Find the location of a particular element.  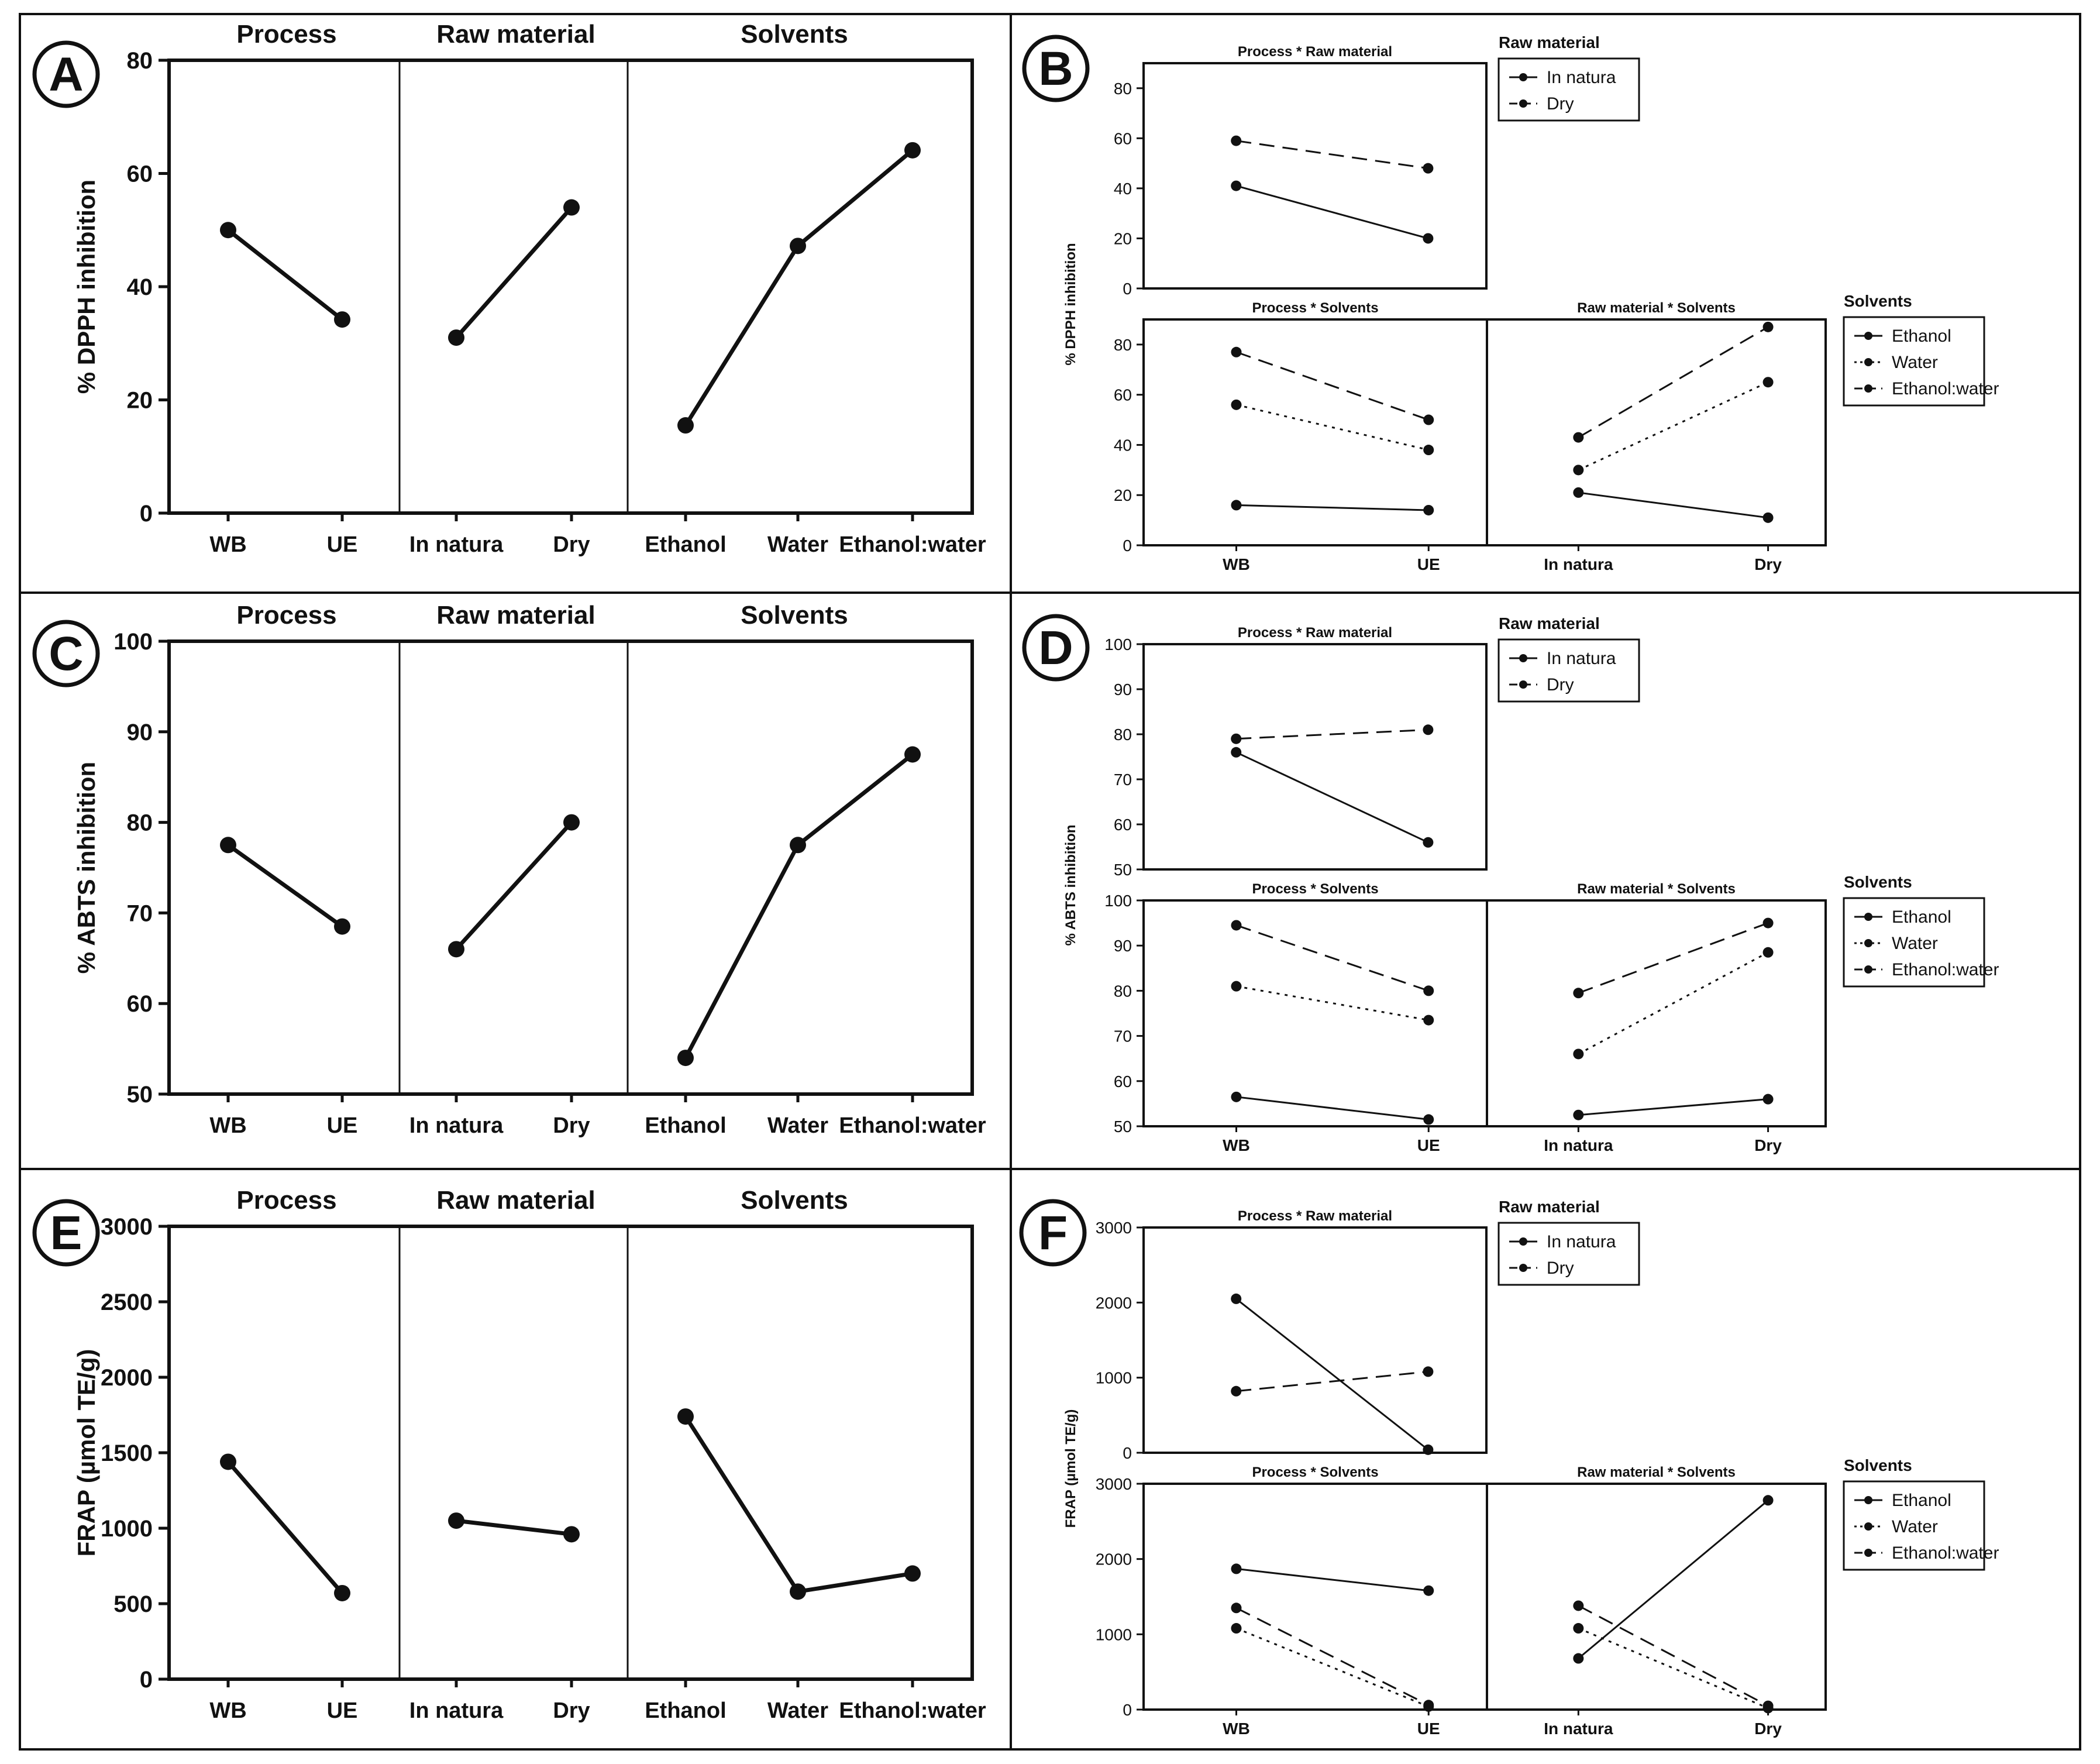

plot-area is located at coordinates (570, 287).